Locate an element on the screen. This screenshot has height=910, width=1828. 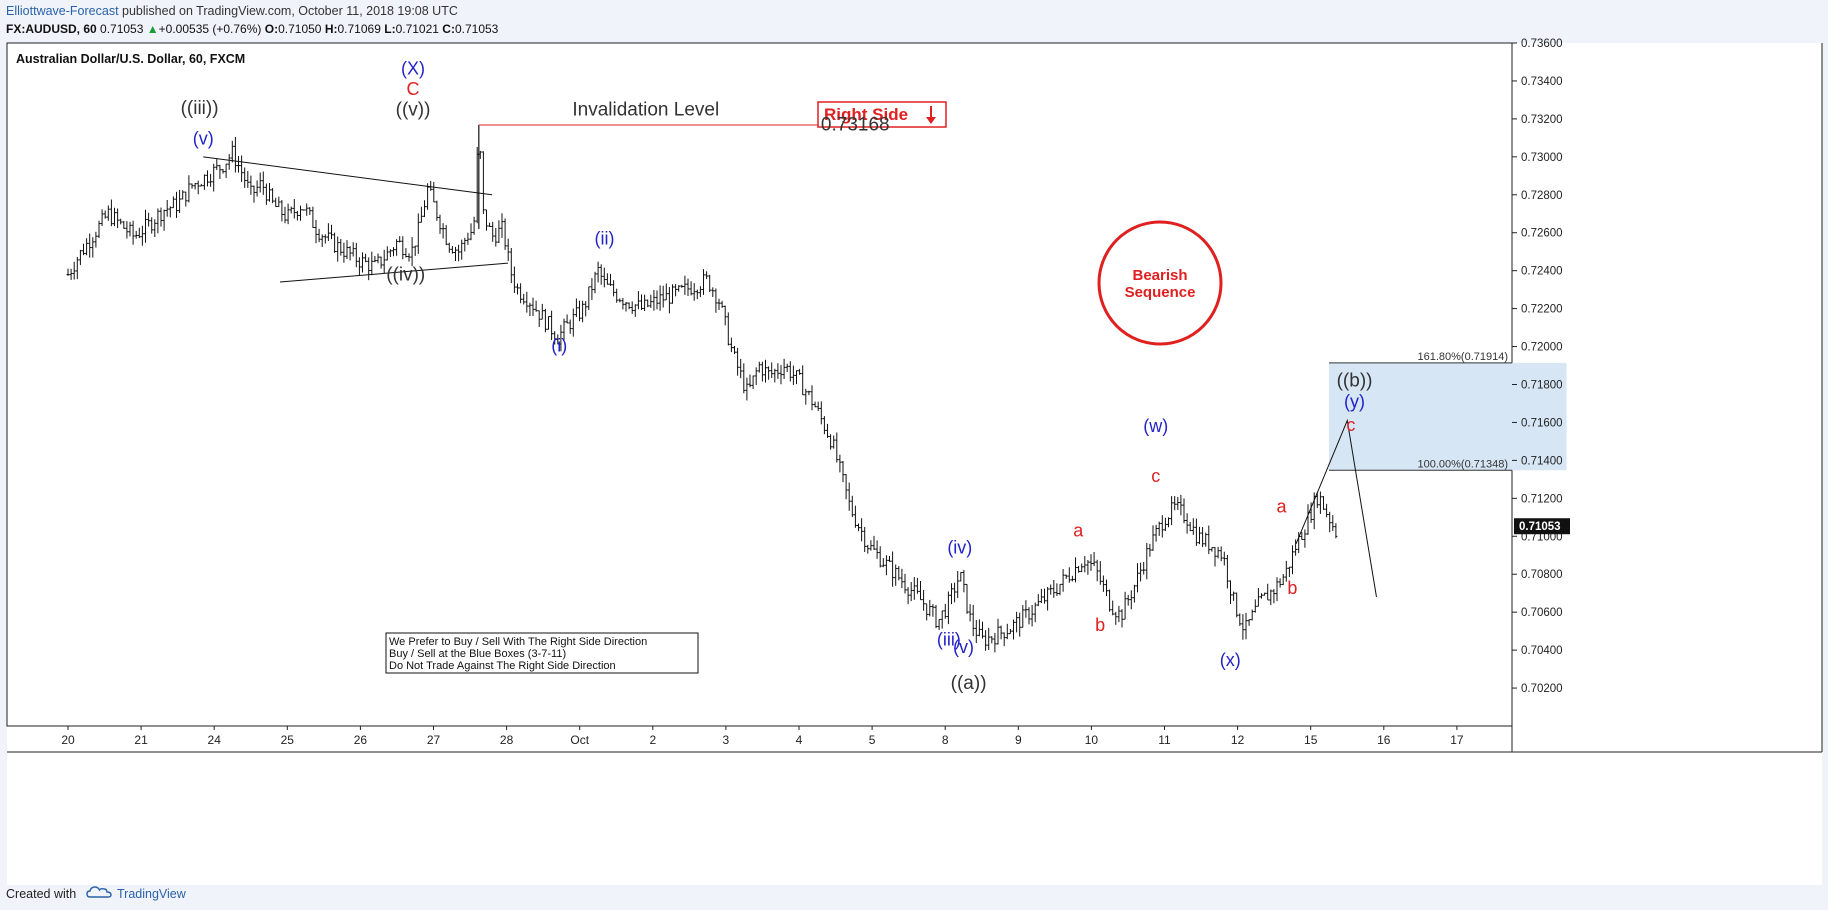
close-value: 0.71053 is located at coordinates (476, 29).